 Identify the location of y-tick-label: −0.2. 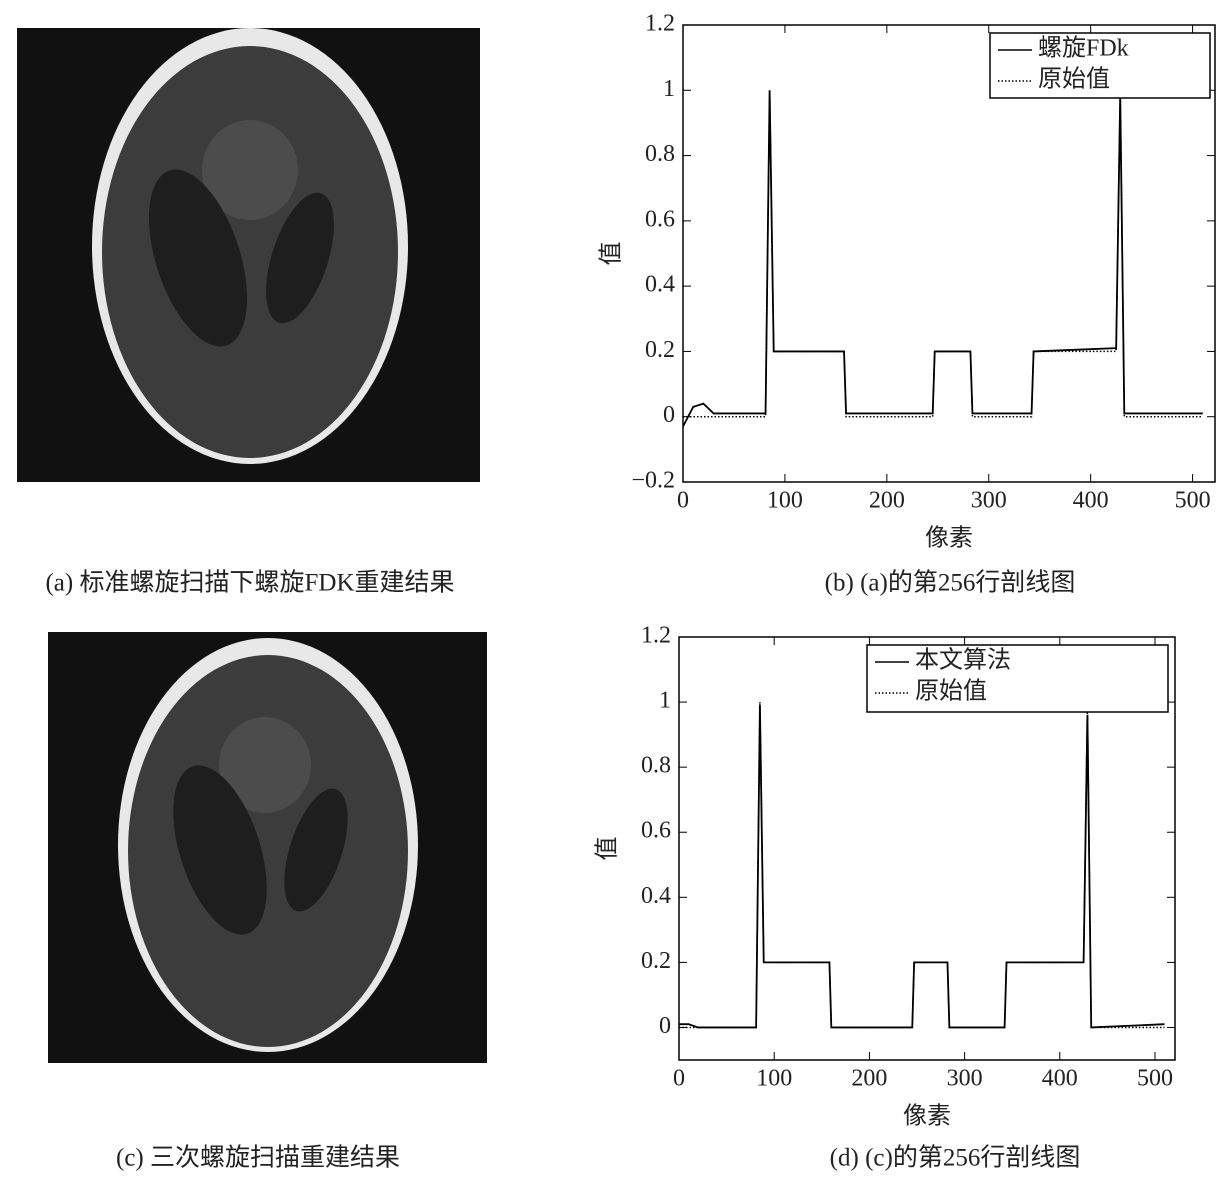
(653, 481).